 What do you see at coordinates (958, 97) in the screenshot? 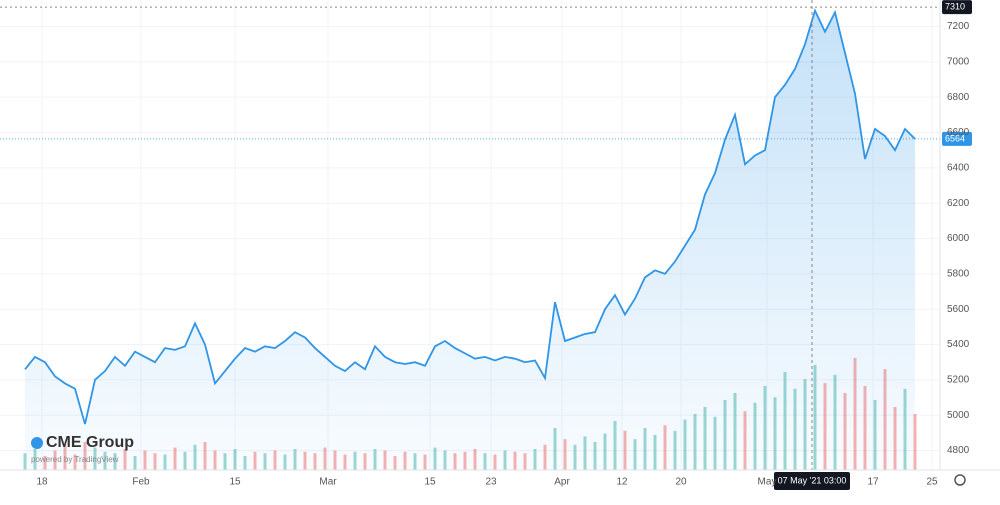
I see `y-tick-label: 6800` at bounding box center [958, 97].